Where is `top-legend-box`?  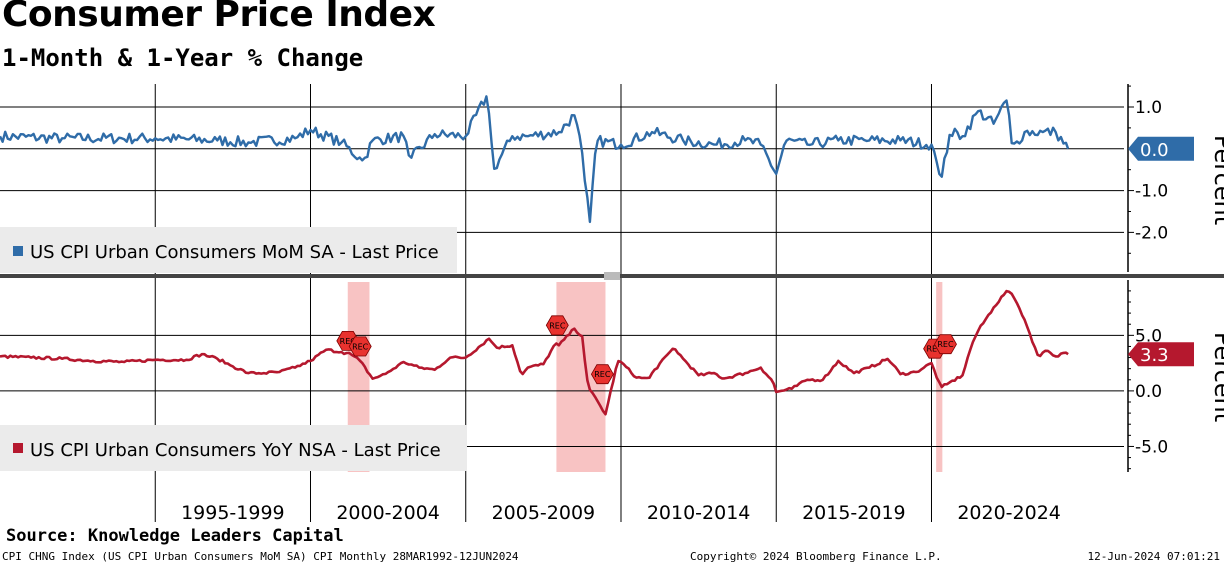 top-legend-box is located at coordinates (228, 250).